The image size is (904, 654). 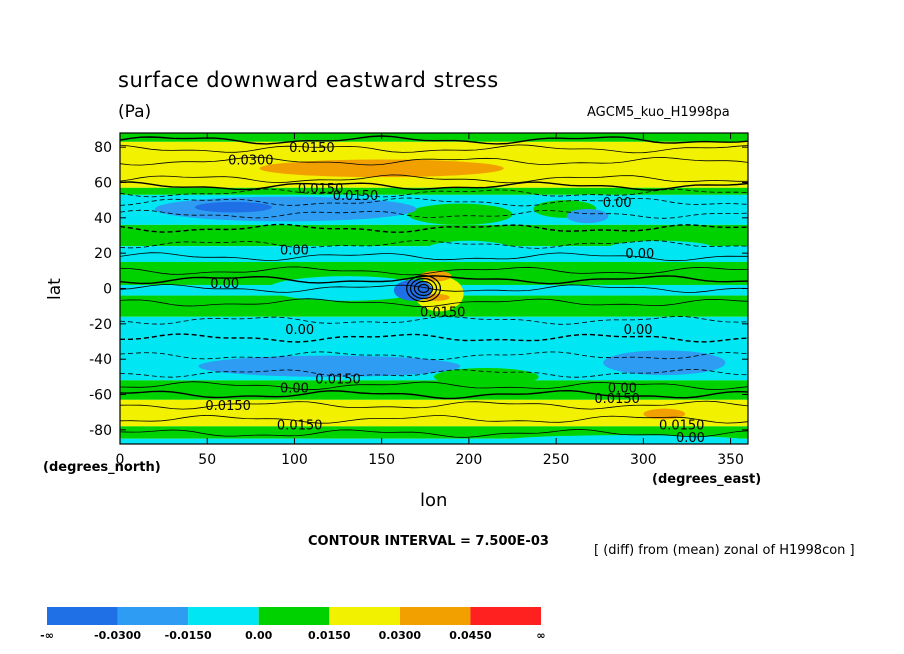 I want to click on colorbar-label: 0.0300, so click(x=400, y=635).